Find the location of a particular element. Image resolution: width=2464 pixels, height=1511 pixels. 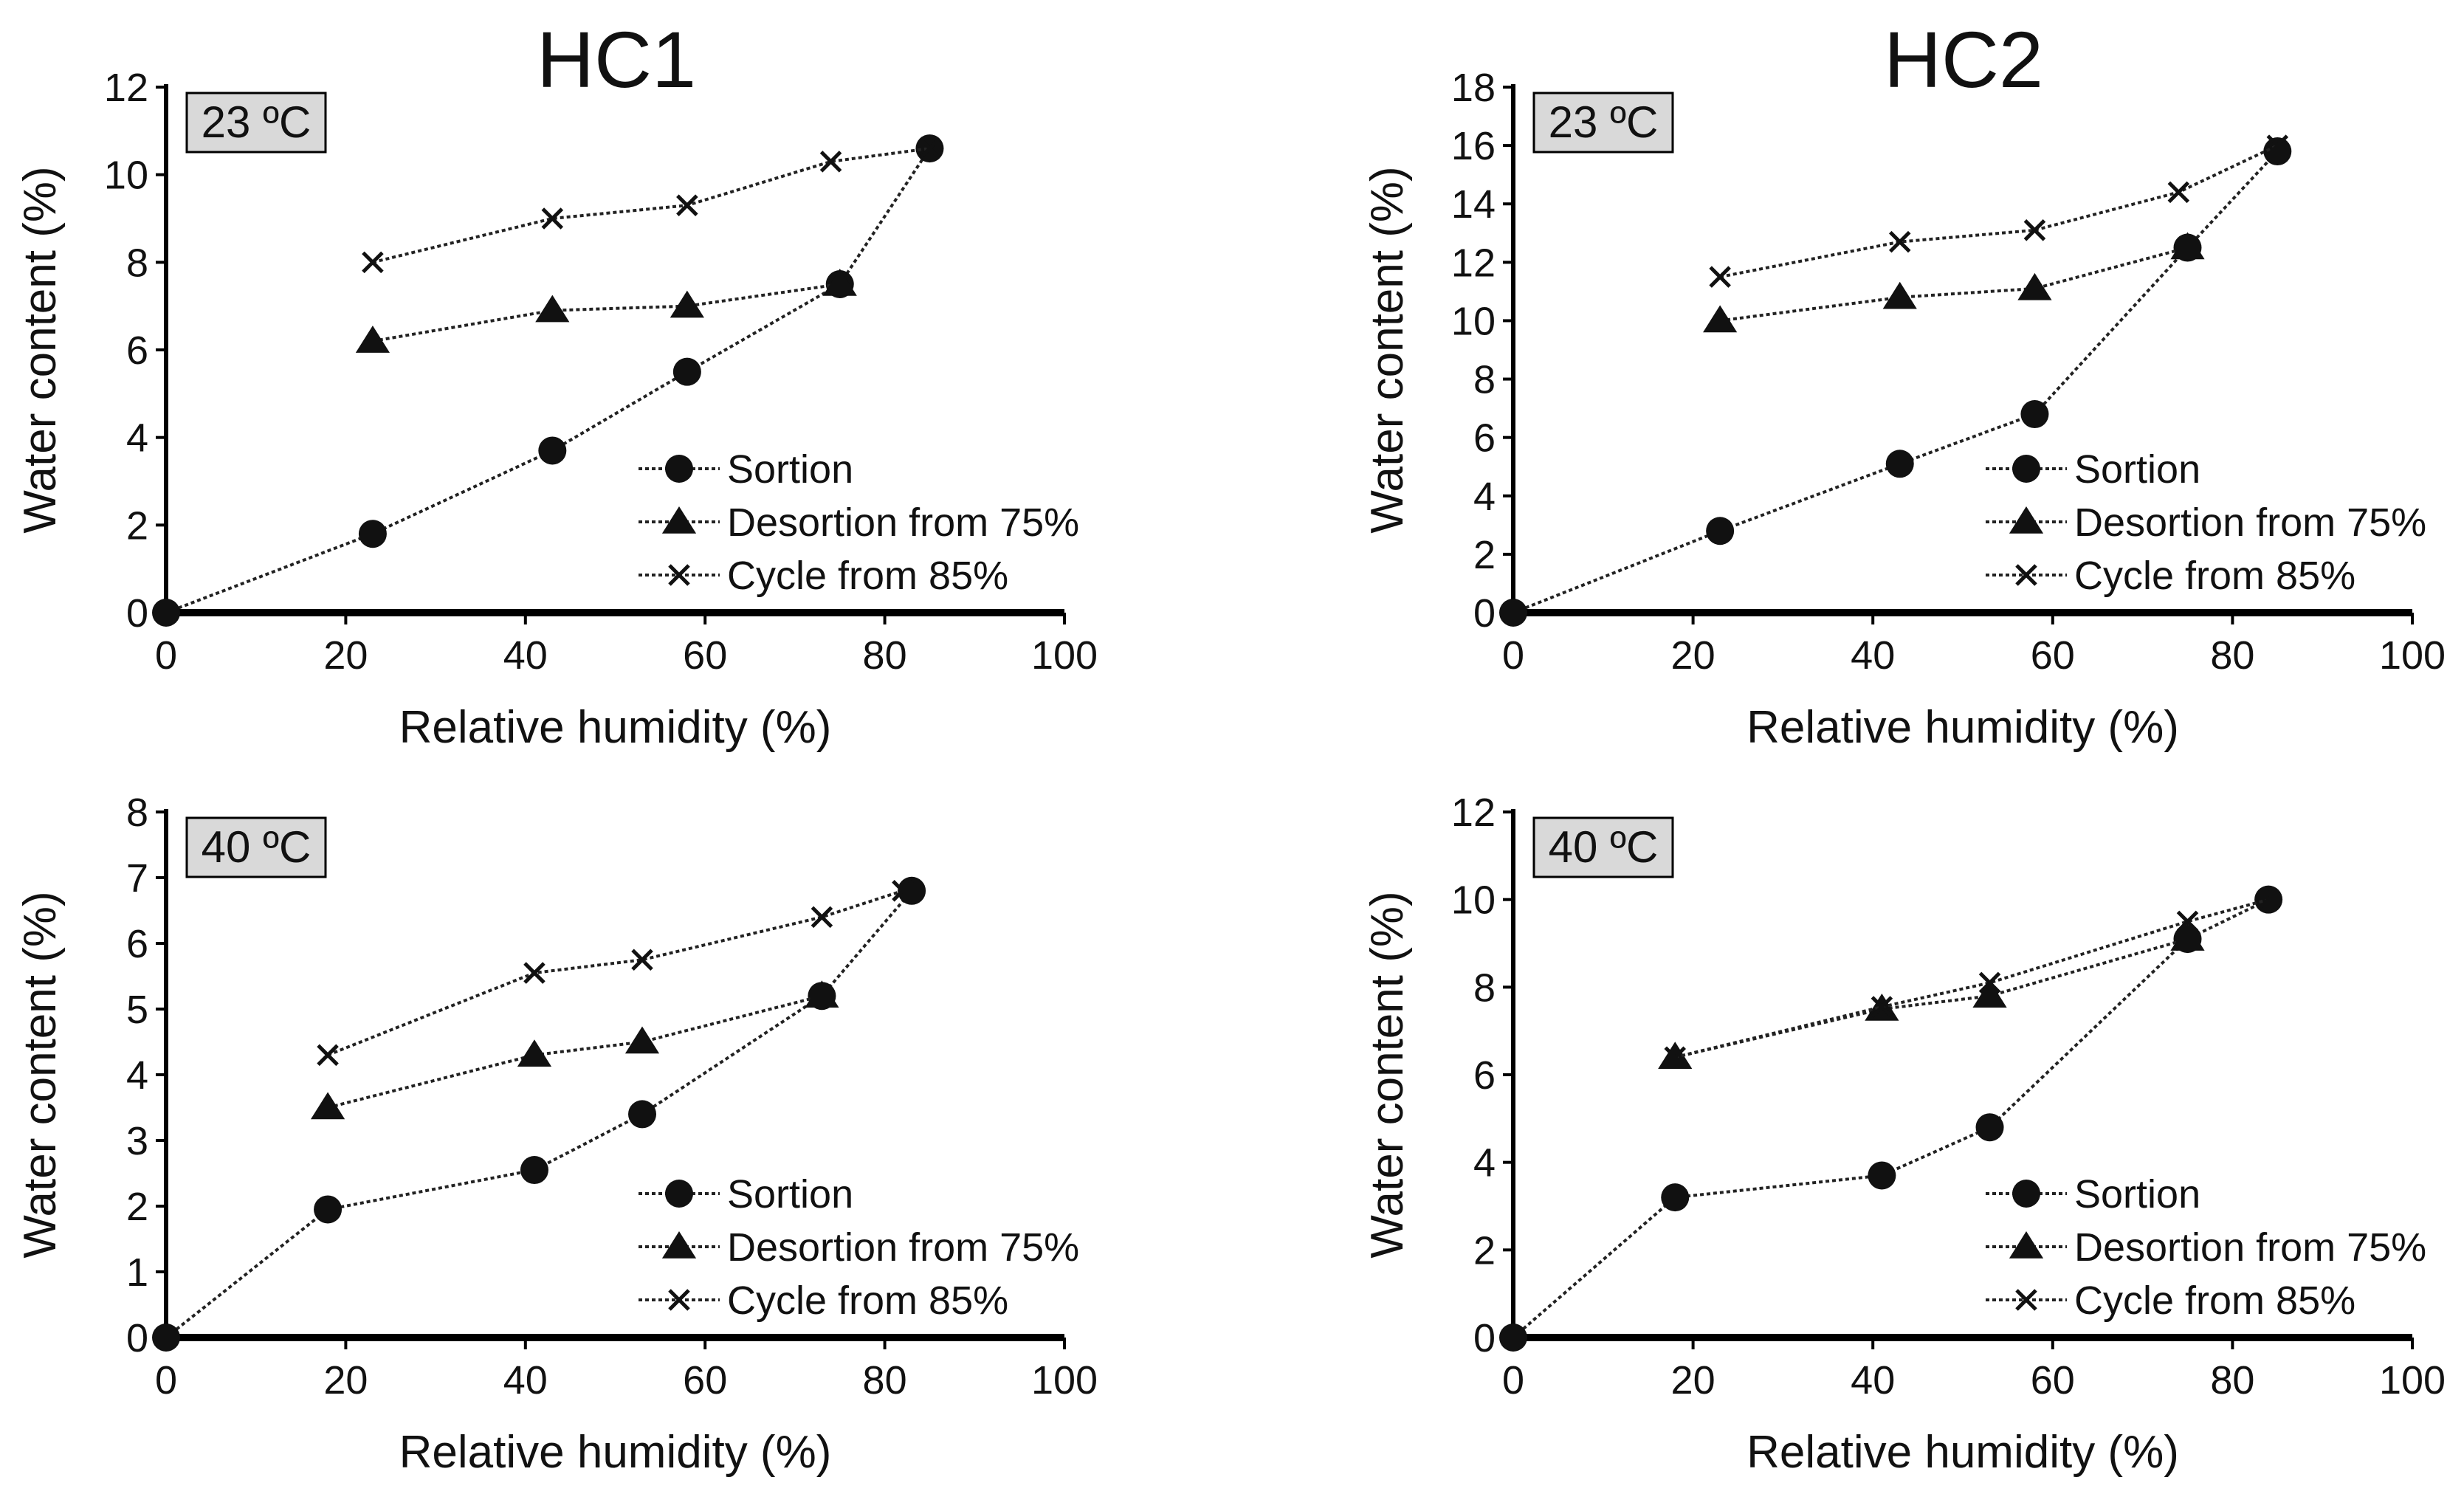

y-tick-label: 5 is located at coordinates (137, 1010).